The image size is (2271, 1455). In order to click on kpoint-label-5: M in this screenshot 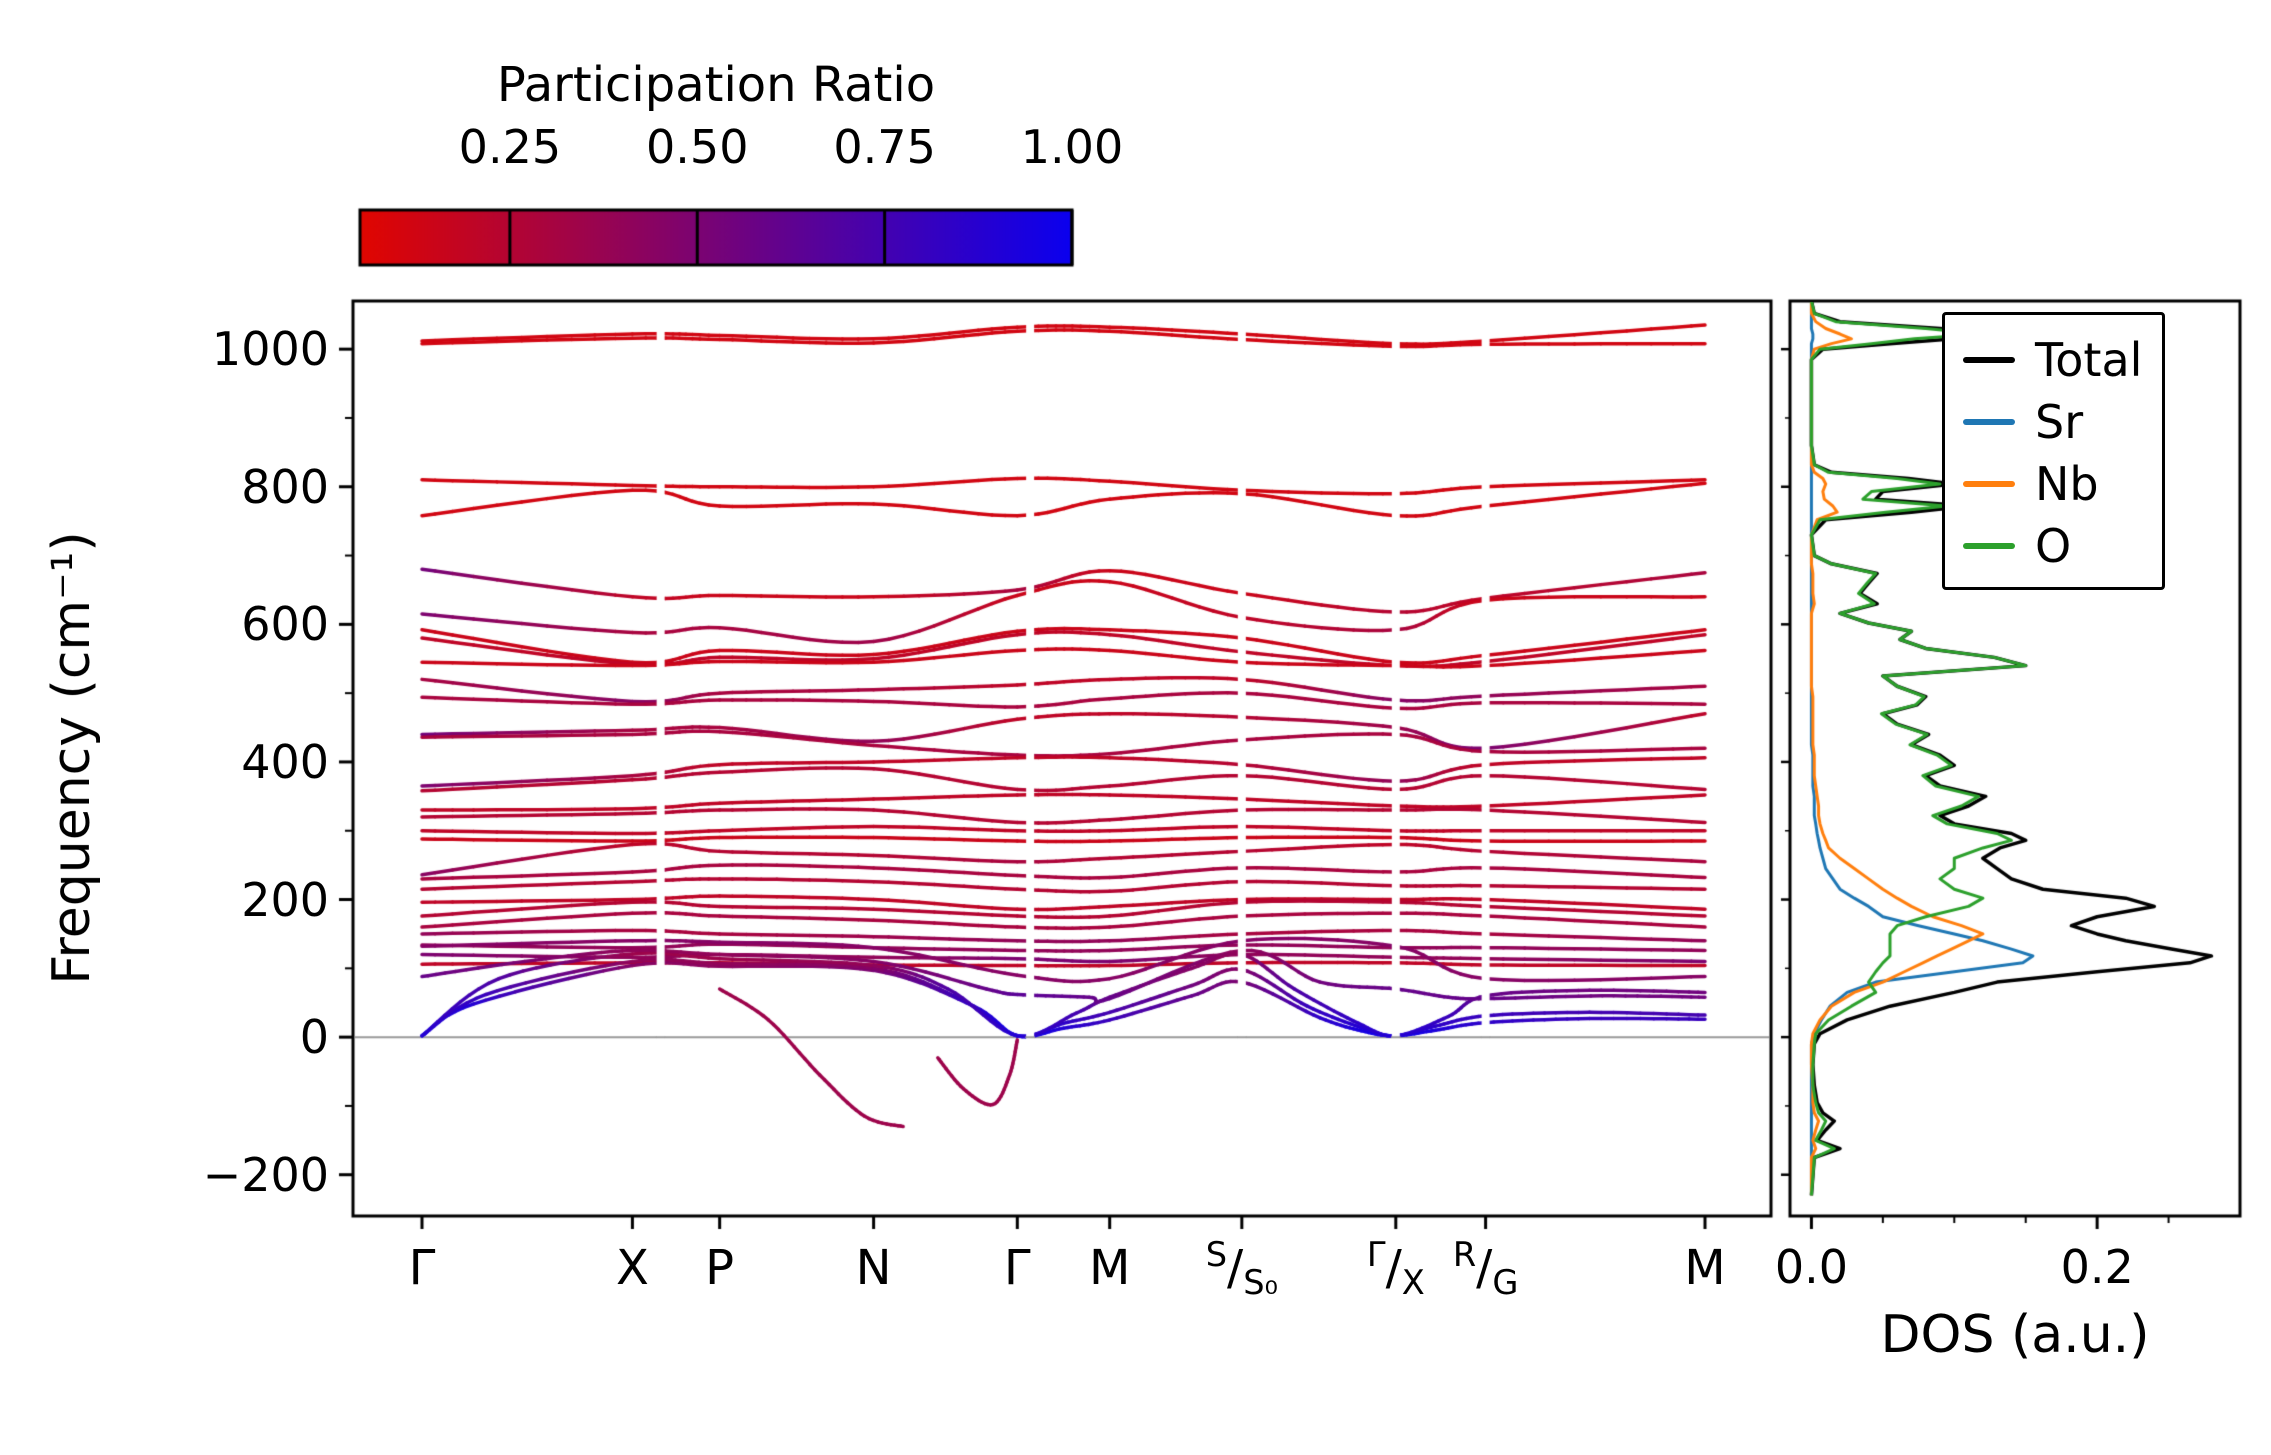, I will do `click(1109, 1268)`.